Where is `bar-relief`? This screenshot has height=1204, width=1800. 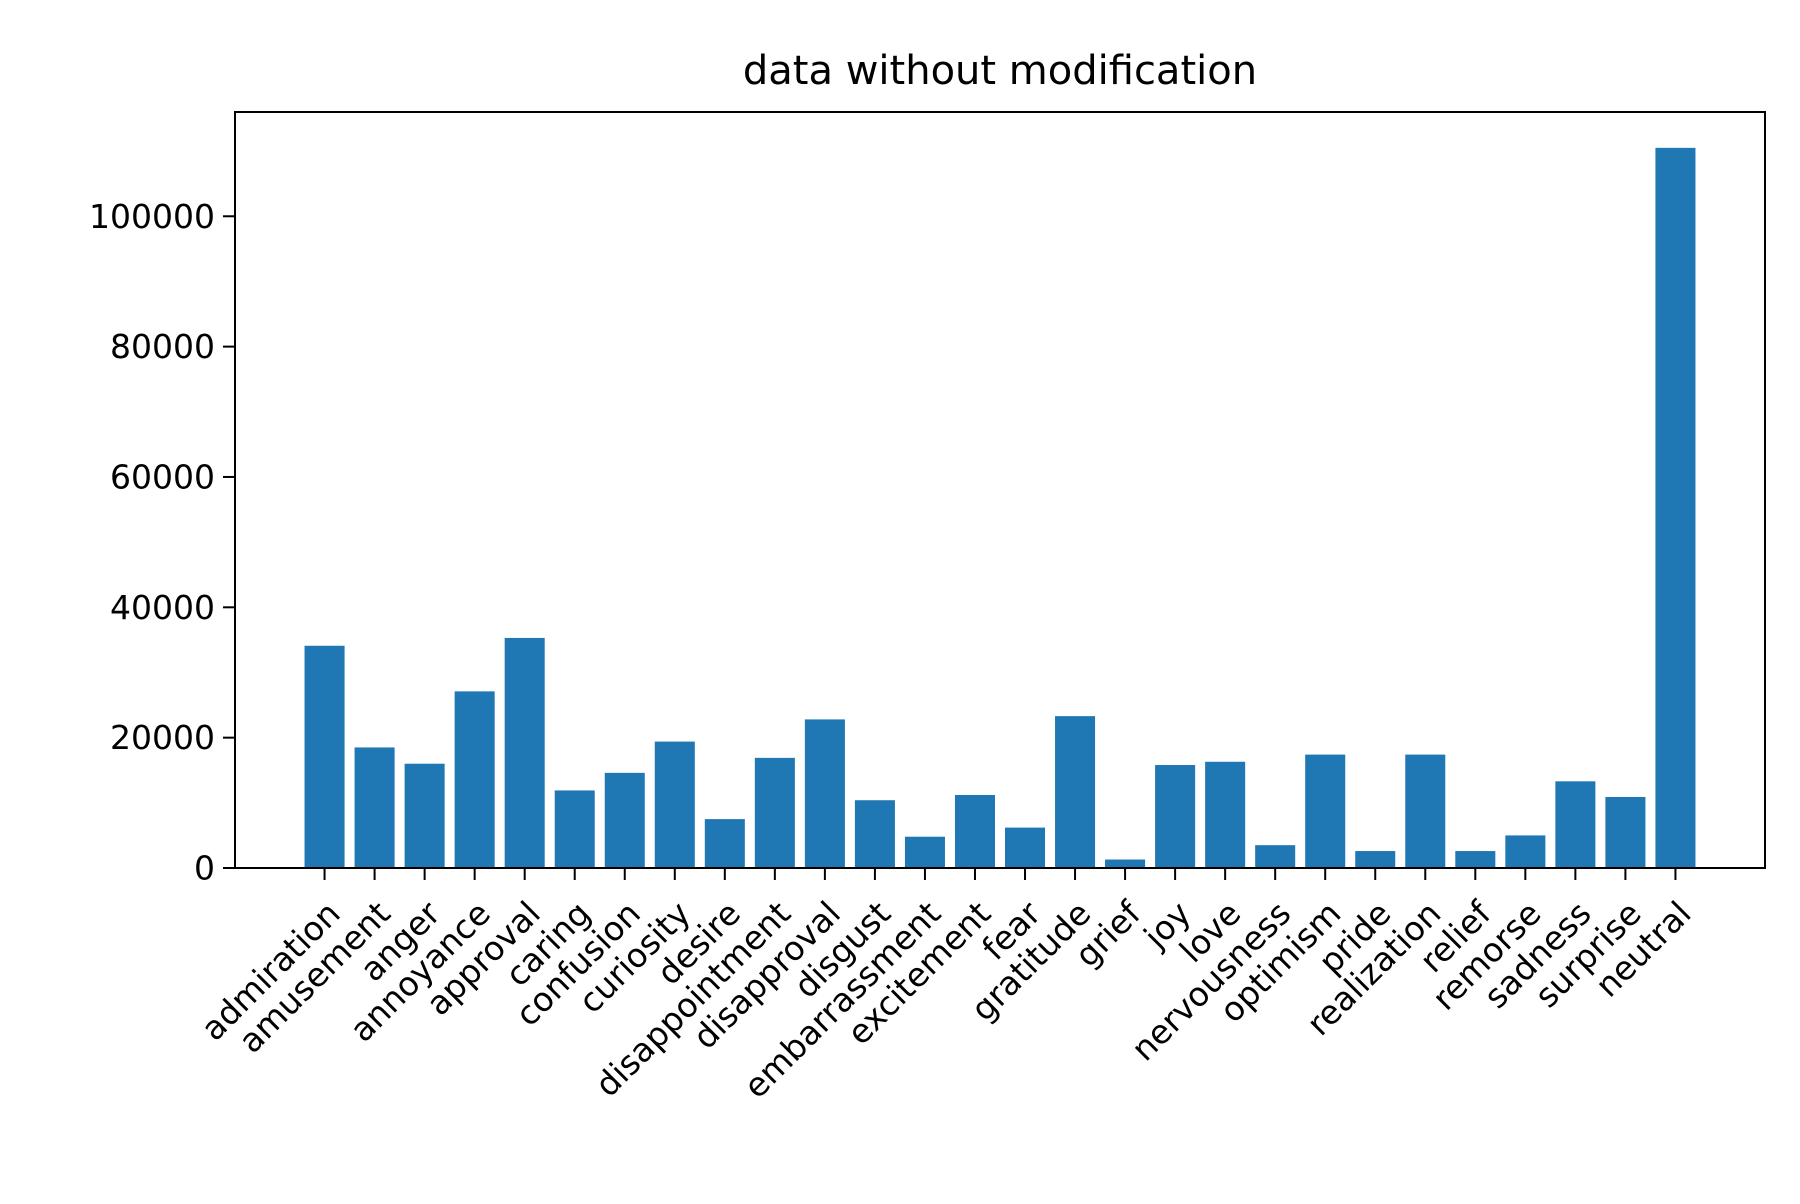
bar-relief is located at coordinates (1475, 859).